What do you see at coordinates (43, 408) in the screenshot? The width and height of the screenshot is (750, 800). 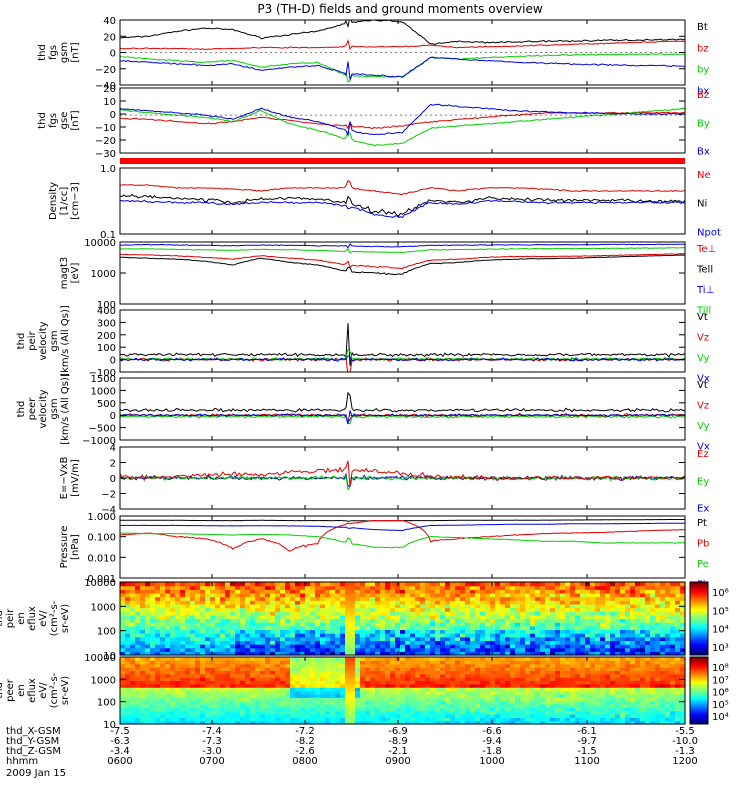 I see `y-axis-label: velocity` at bounding box center [43, 408].